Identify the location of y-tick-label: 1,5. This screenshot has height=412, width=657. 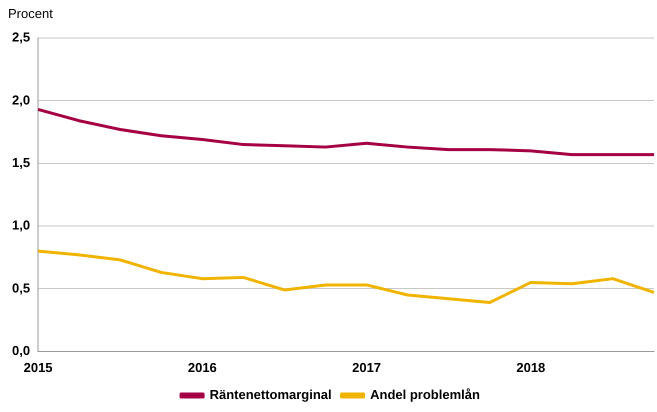
(21, 162).